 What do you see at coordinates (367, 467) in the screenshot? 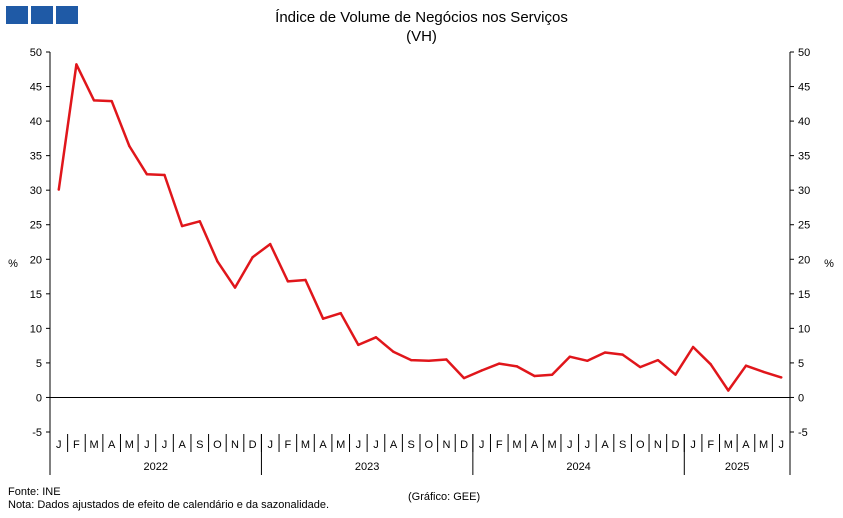
I see `x-year-label: 2023` at bounding box center [367, 467].